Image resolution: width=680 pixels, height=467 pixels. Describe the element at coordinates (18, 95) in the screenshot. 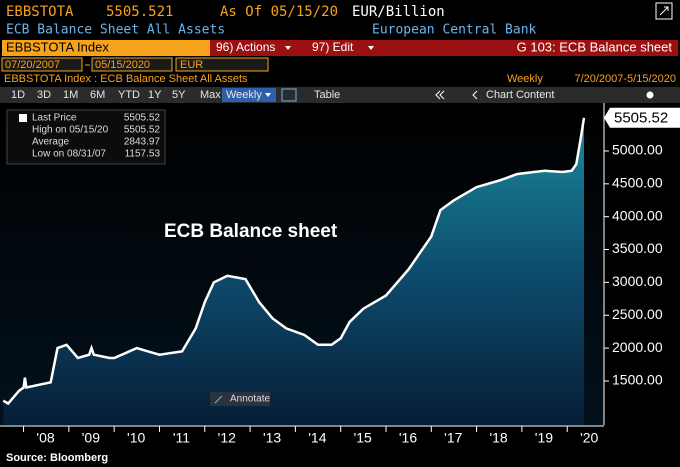

I see `period-button: 1D` at that location.